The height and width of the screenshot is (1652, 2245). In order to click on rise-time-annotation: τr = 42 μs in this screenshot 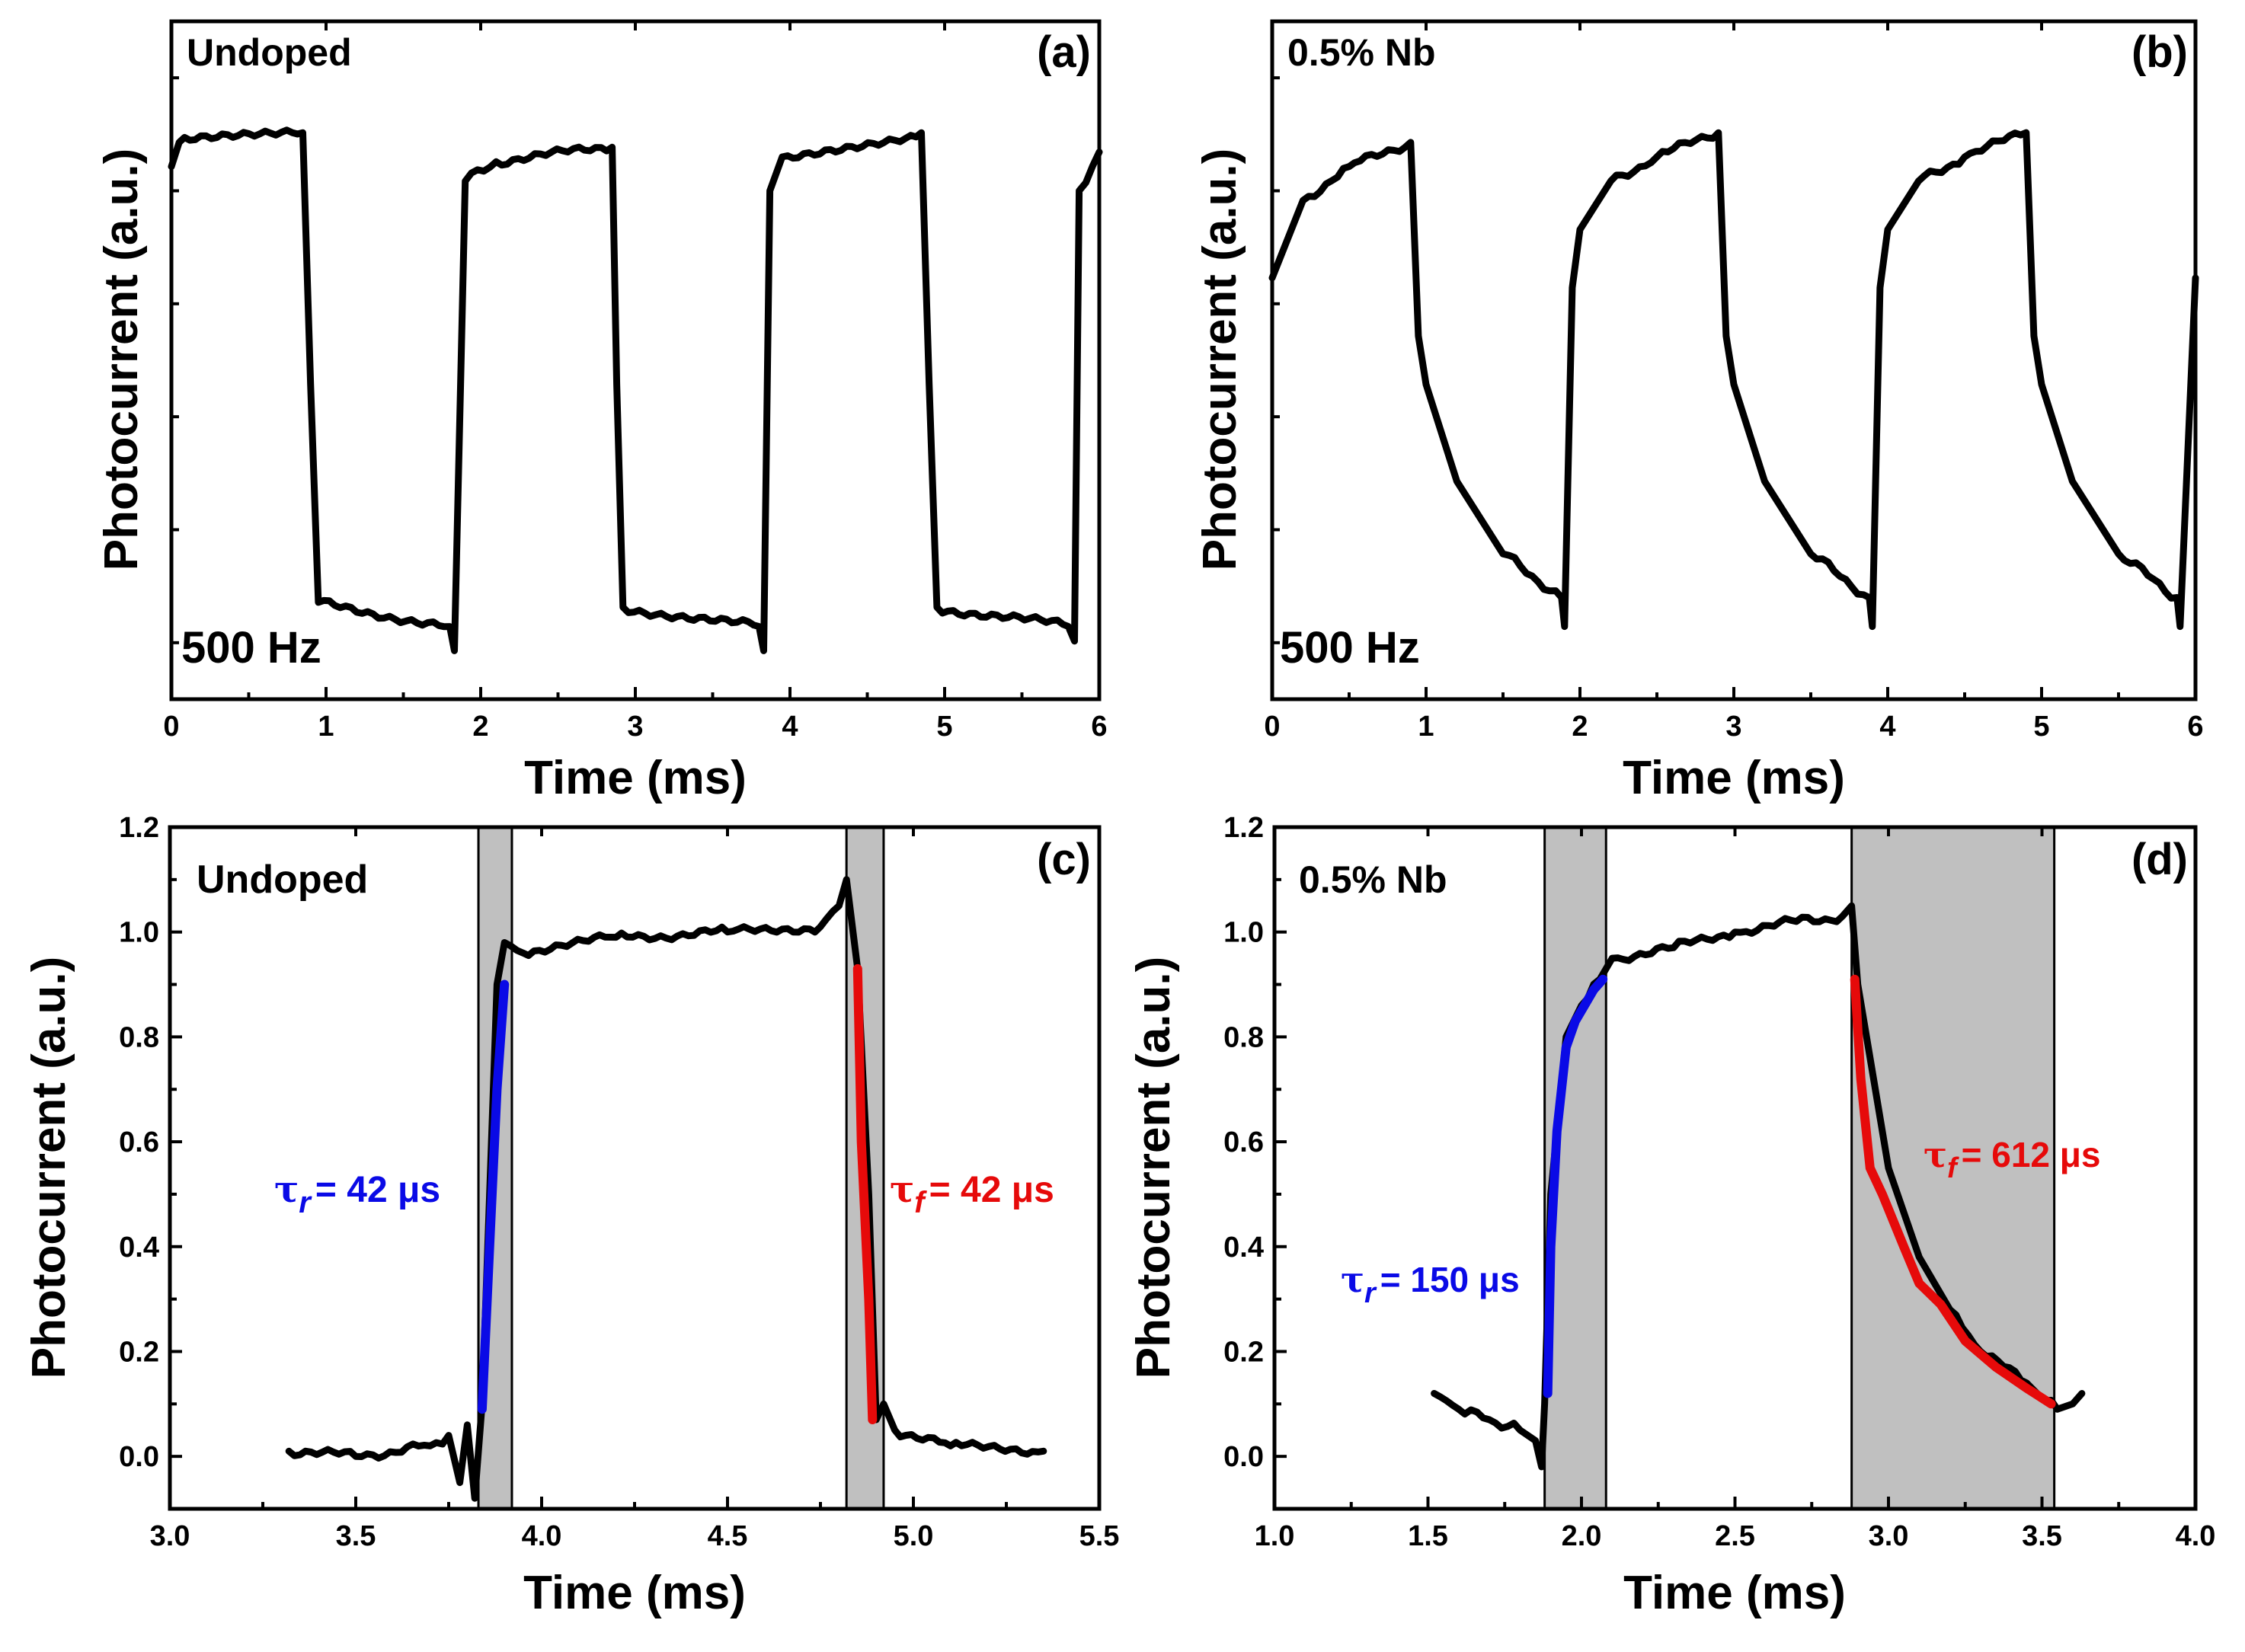, I will do `click(357, 1193)`.